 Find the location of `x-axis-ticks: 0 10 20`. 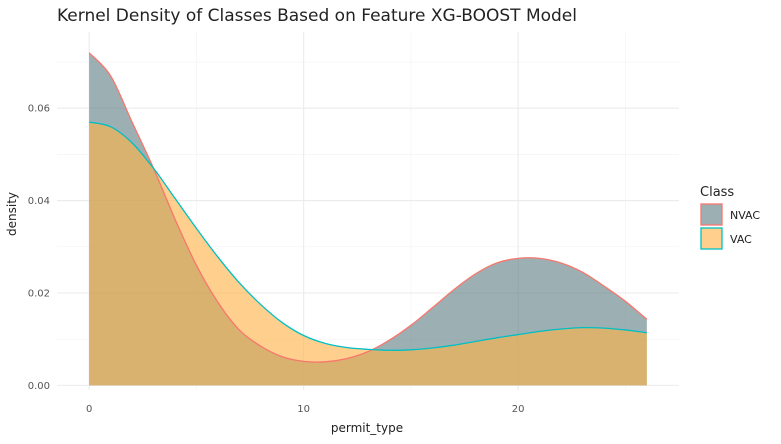

x-axis-ticks: 0 10 20 is located at coordinates (305, 409).